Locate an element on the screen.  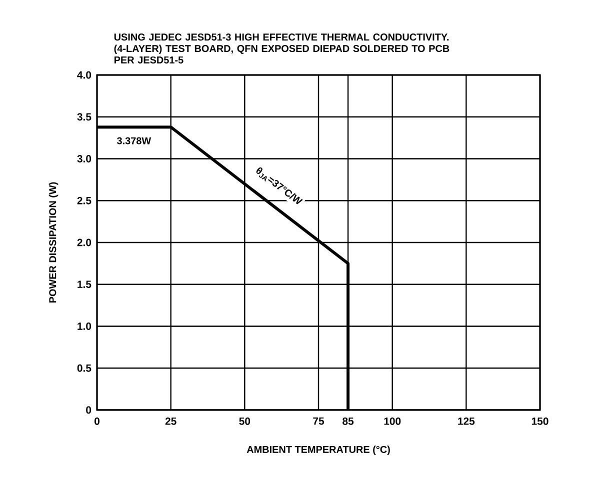
y-tick-label: 1.0 is located at coordinates (85, 326).